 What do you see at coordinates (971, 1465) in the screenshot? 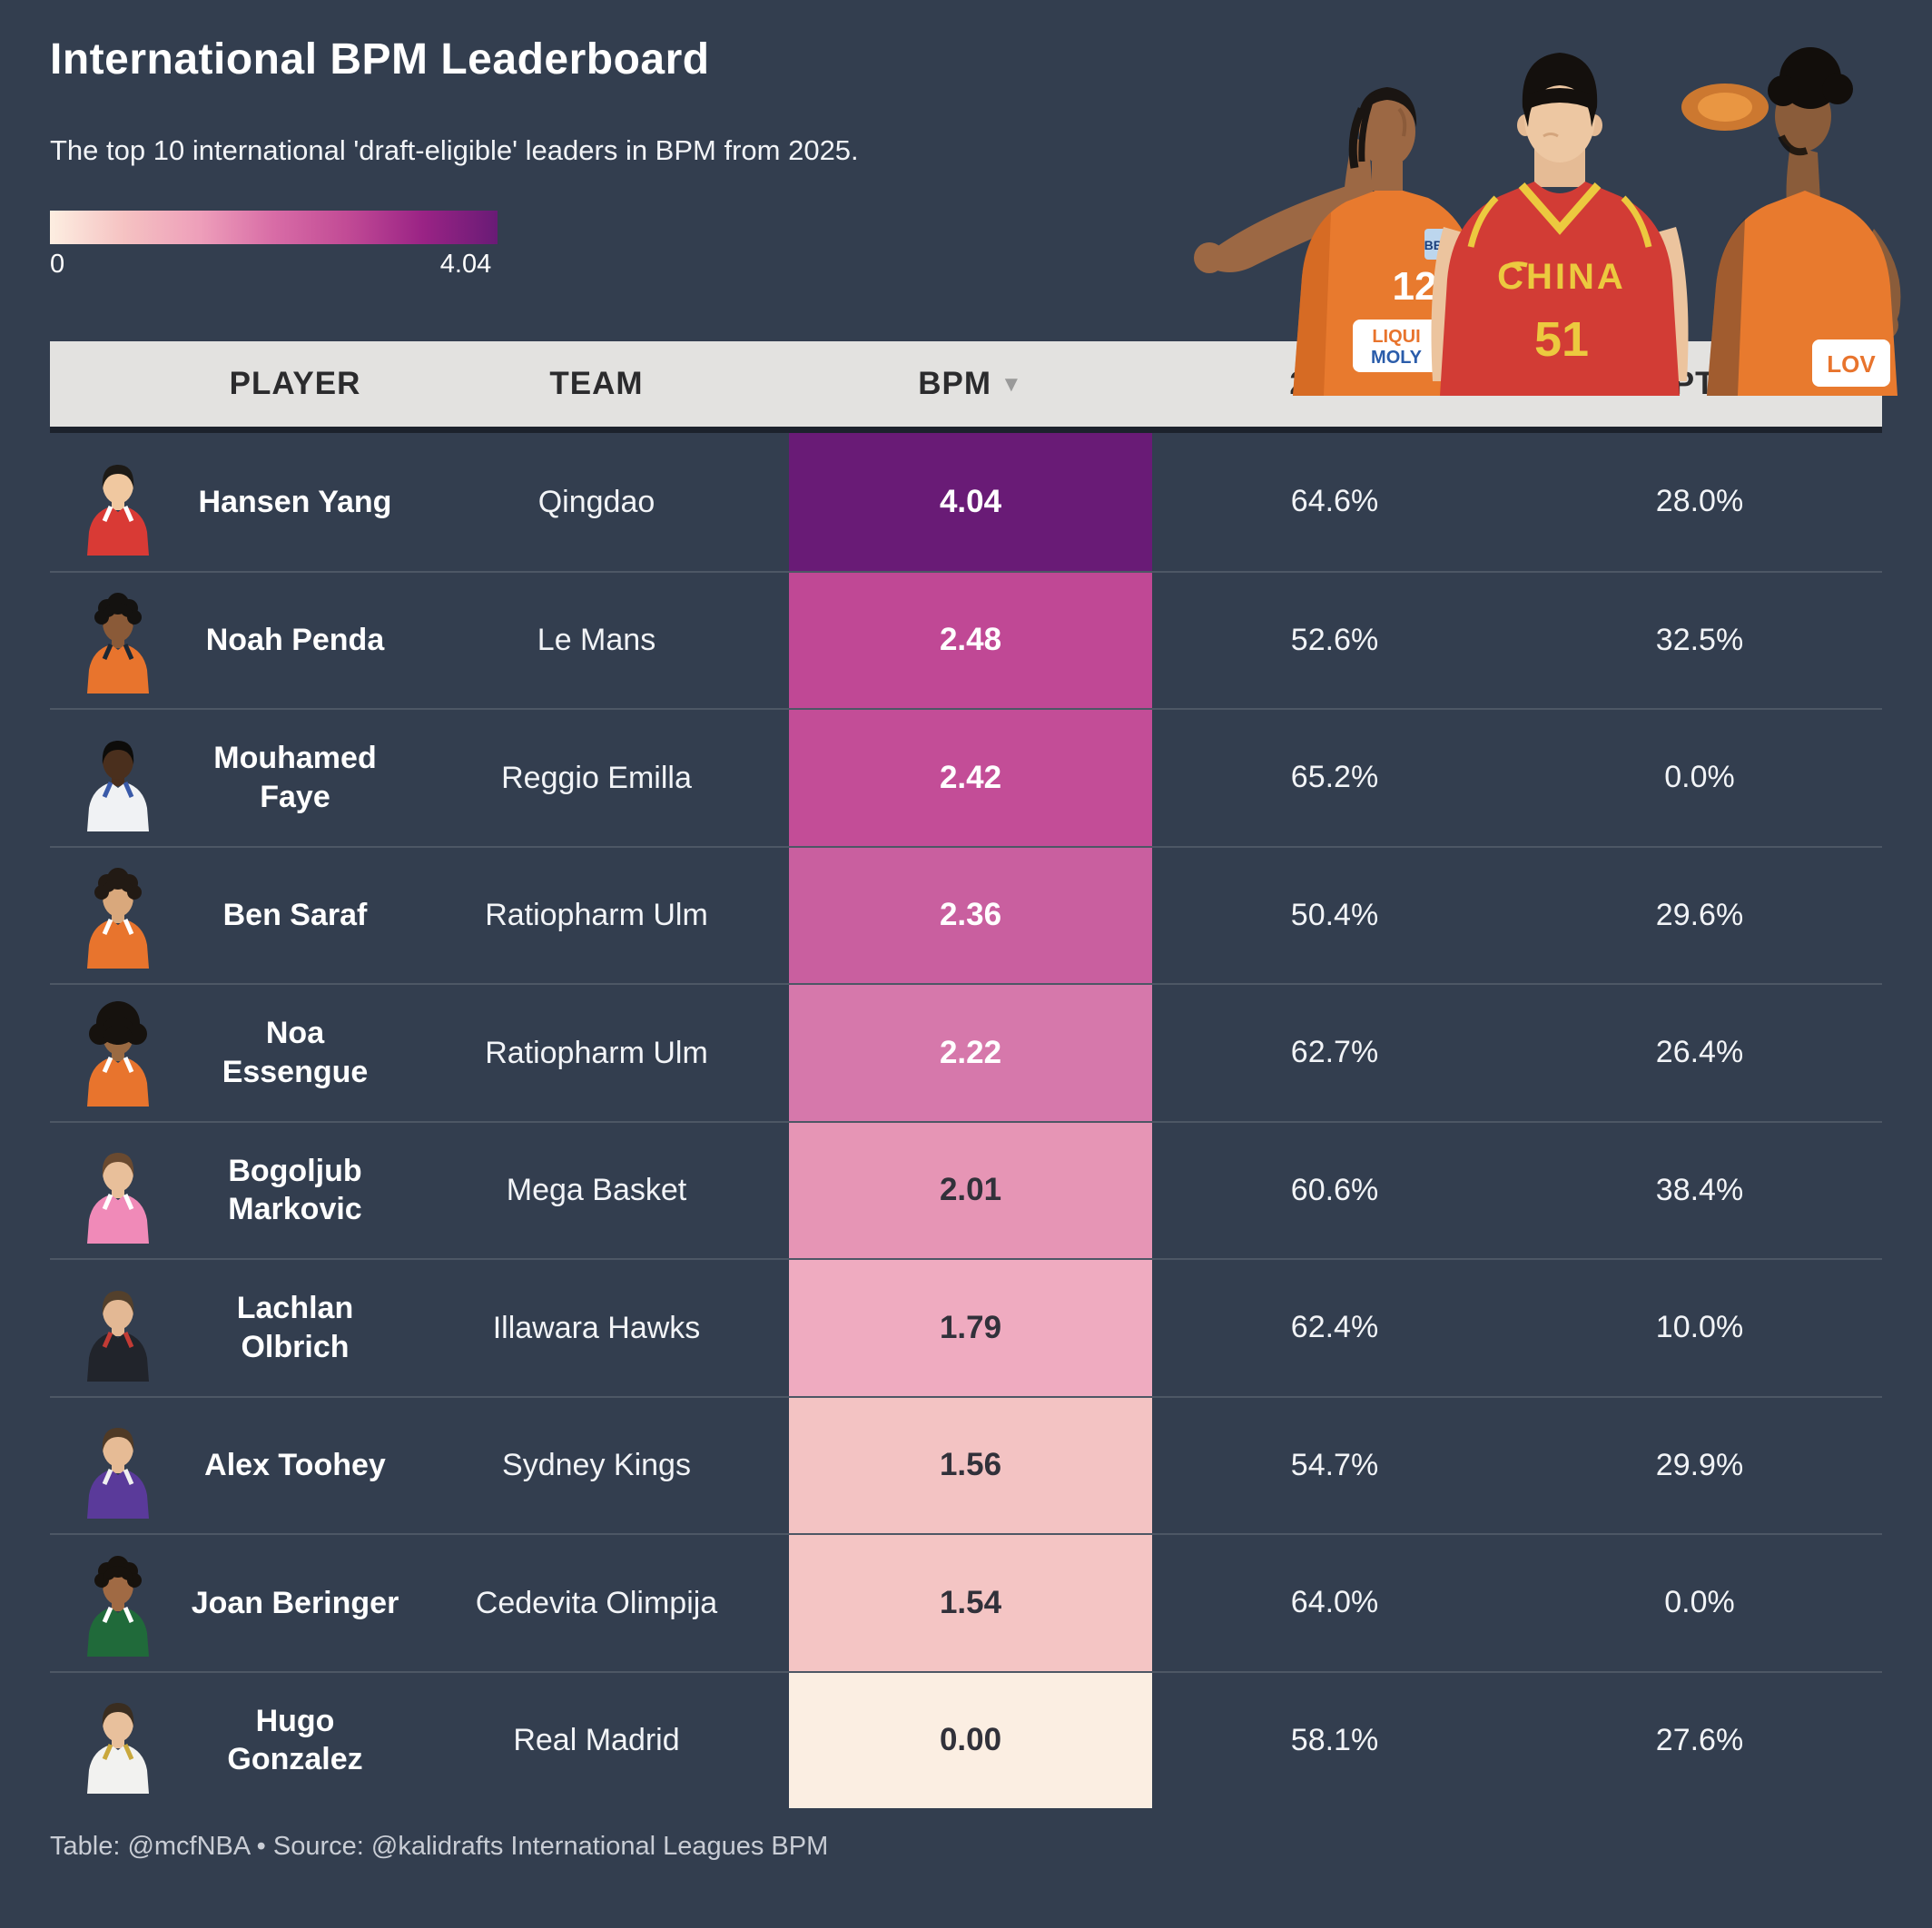
I see `bpm-value: 1.56` at bounding box center [971, 1465].